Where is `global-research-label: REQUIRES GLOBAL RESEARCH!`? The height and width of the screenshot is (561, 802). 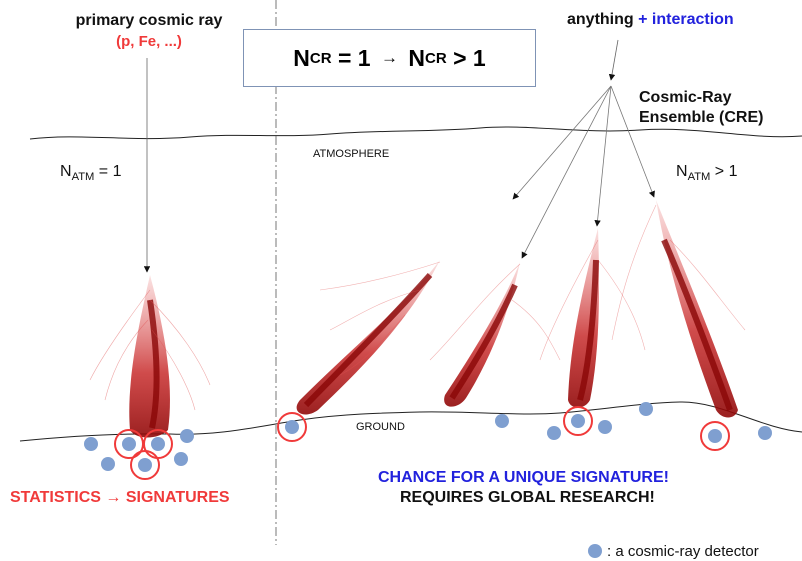 global-research-label: REQUIRES GLOBAL RESEARCH! is located at coordinates (527, 497).